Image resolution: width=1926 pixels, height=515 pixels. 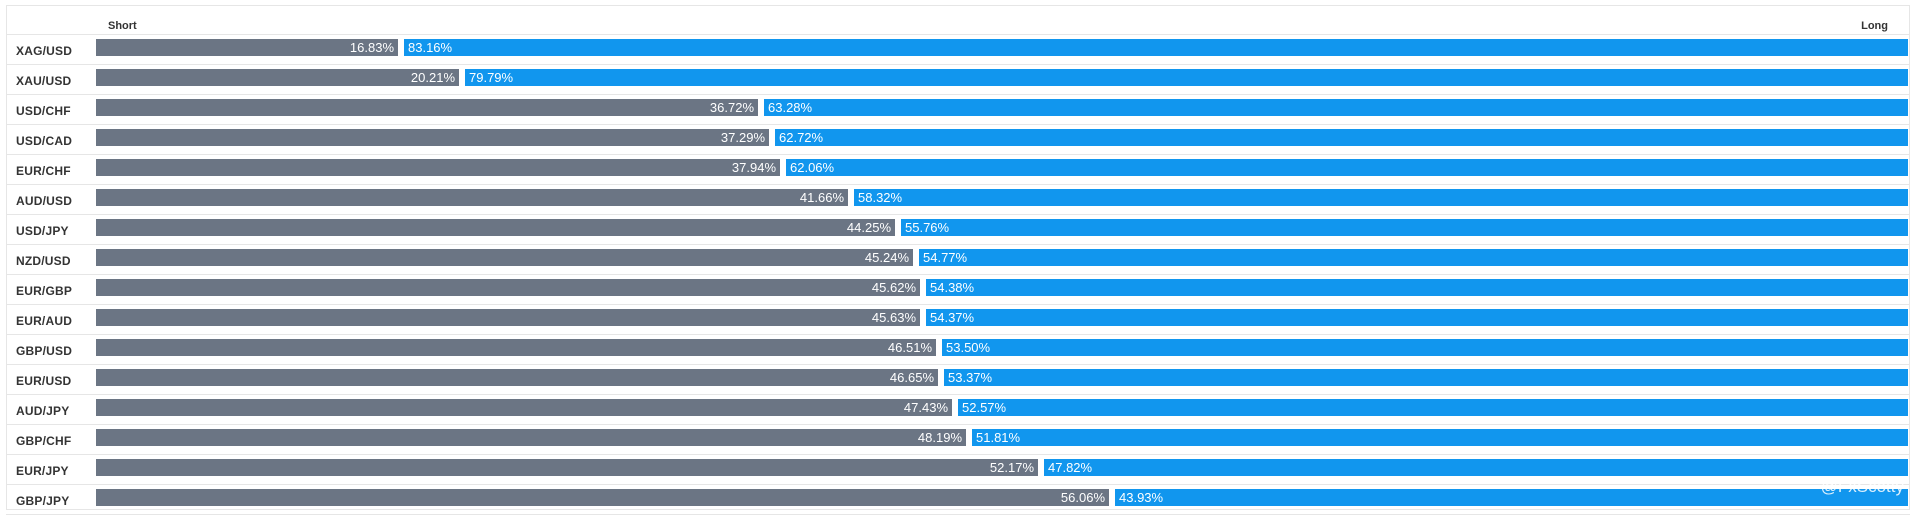 I want to click on bar-row: EUR/CHF 37.94% 62.06%, so click(x=958, y=170).